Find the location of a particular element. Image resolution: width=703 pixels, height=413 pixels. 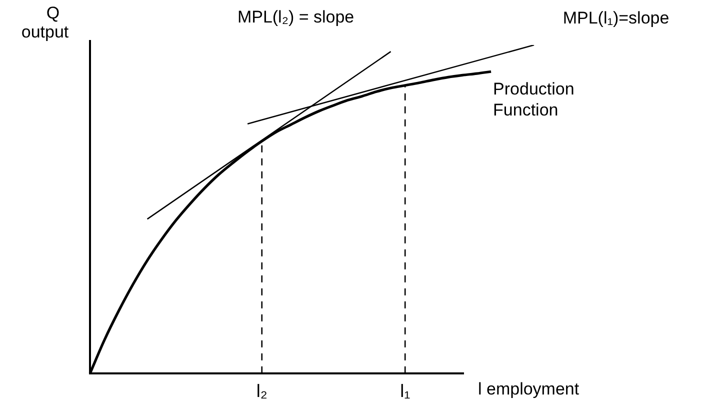

series-label: MPL(l₁)=slope is located at coordinates (616, 18).